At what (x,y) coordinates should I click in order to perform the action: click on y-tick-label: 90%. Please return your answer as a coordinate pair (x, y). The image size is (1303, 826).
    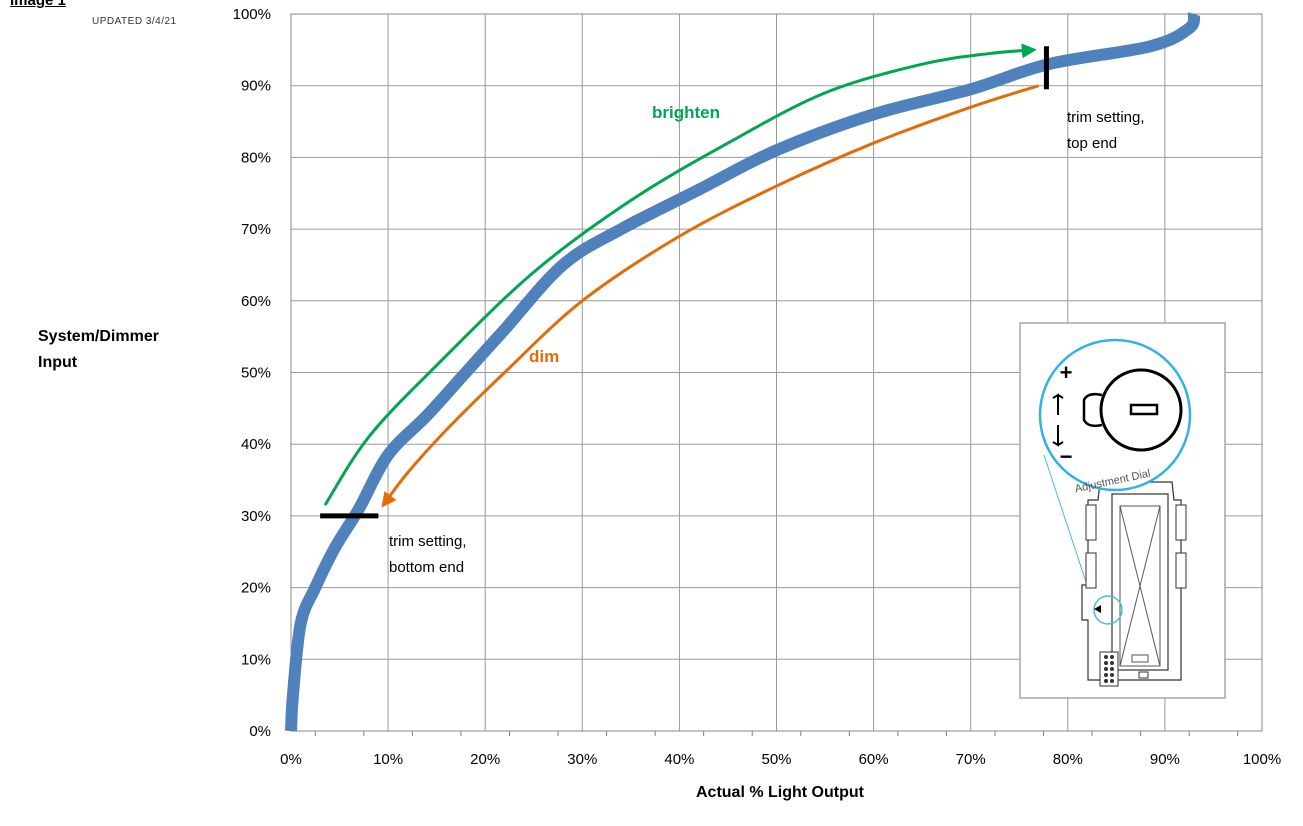
    Looking at the image, I should click on (256, 86).